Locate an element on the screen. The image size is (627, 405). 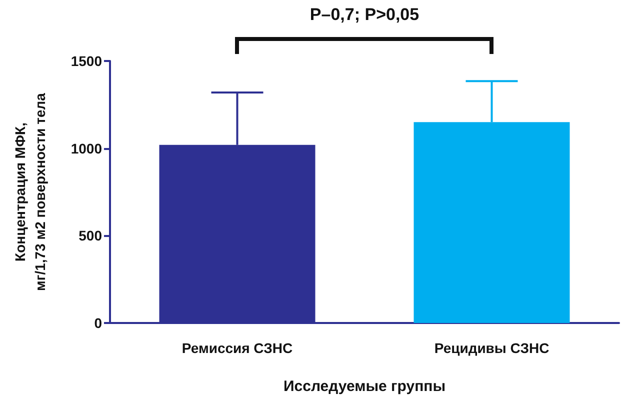
x-axis-title: Исследуемые группы is located at coordinates (364, 386).